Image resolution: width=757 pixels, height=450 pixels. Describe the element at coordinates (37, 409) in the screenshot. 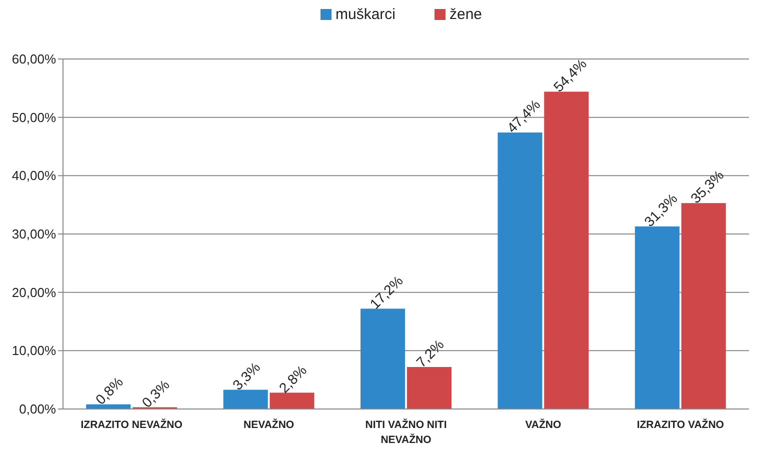

I see `y-tick-label: 0,00%` at that location.